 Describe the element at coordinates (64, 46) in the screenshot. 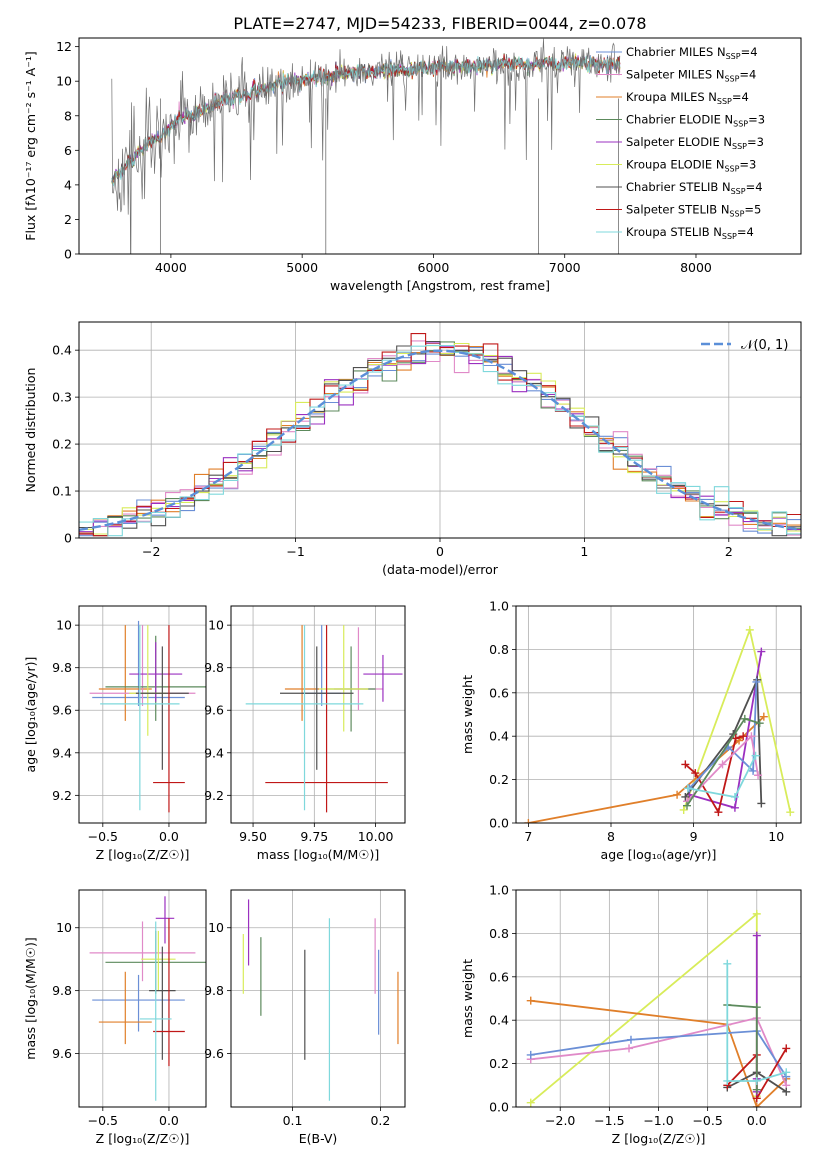

I see `y-tick-label: 12` at that location.